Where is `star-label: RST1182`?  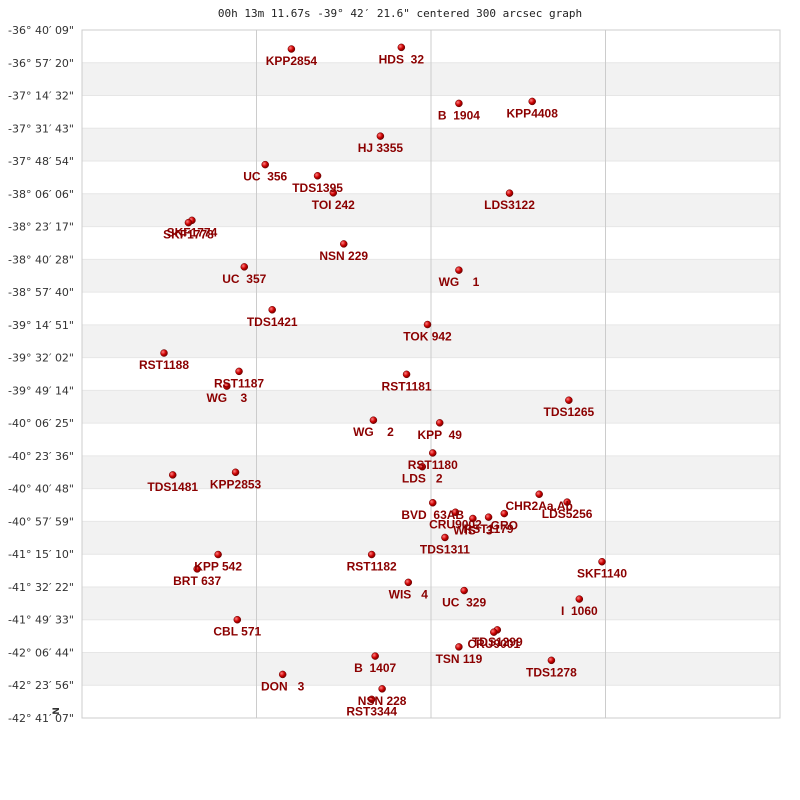 star-label: RST1182 is located at coordinates (372, 567).